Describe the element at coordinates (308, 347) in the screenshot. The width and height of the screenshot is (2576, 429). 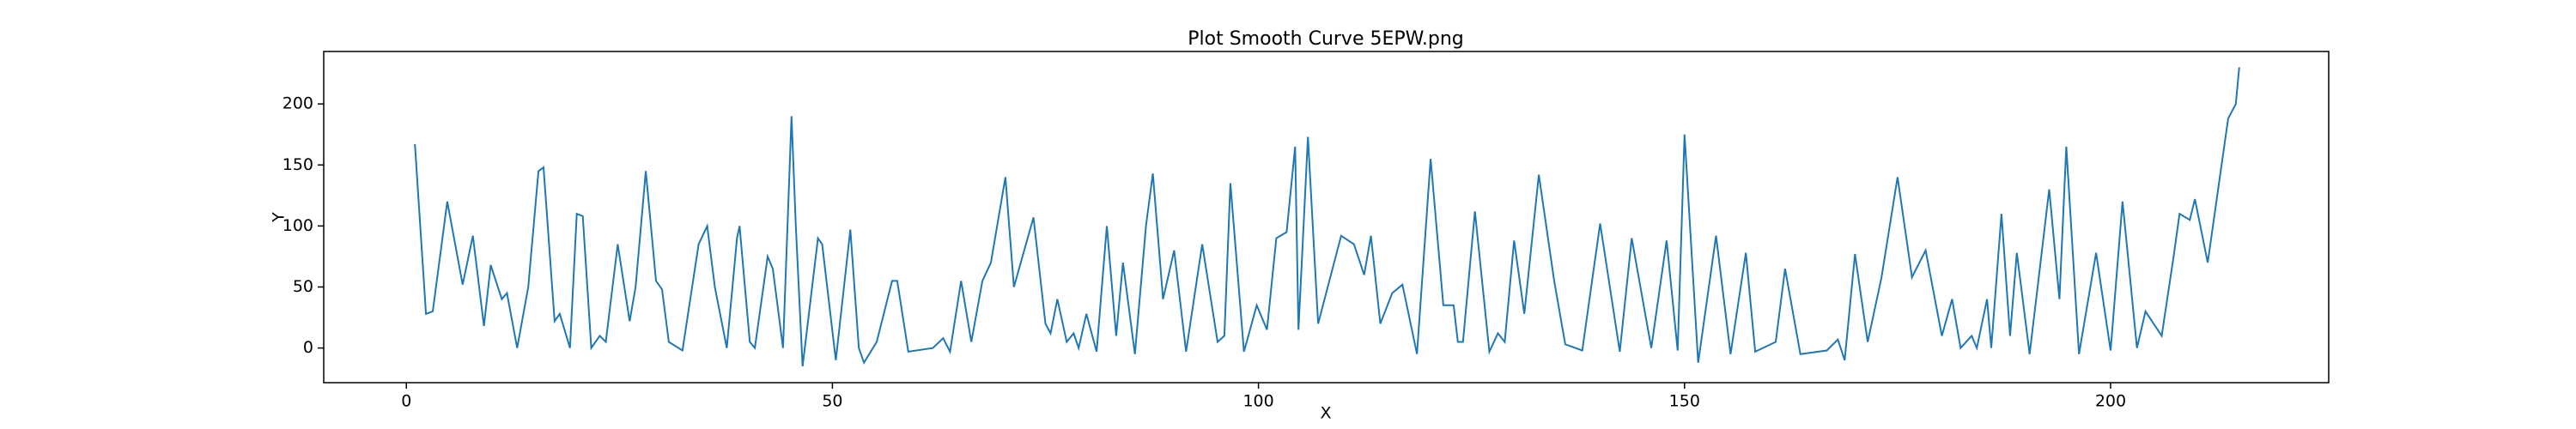
I see `y-tick-label: 0` at that location.